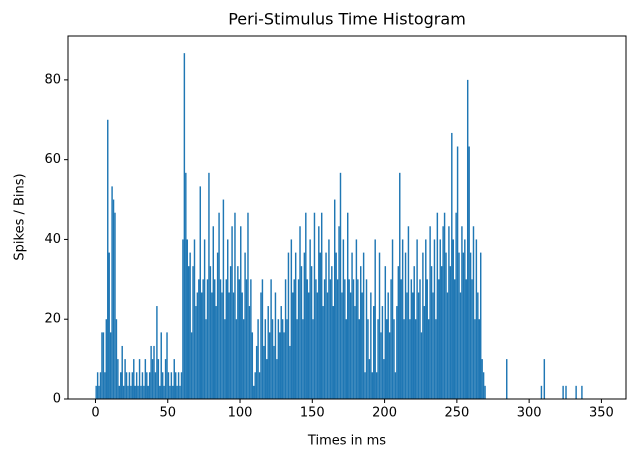  Describe the element at coordinates (52, 159) in the screenshot. I see `y-tick-label: 60` at that location.